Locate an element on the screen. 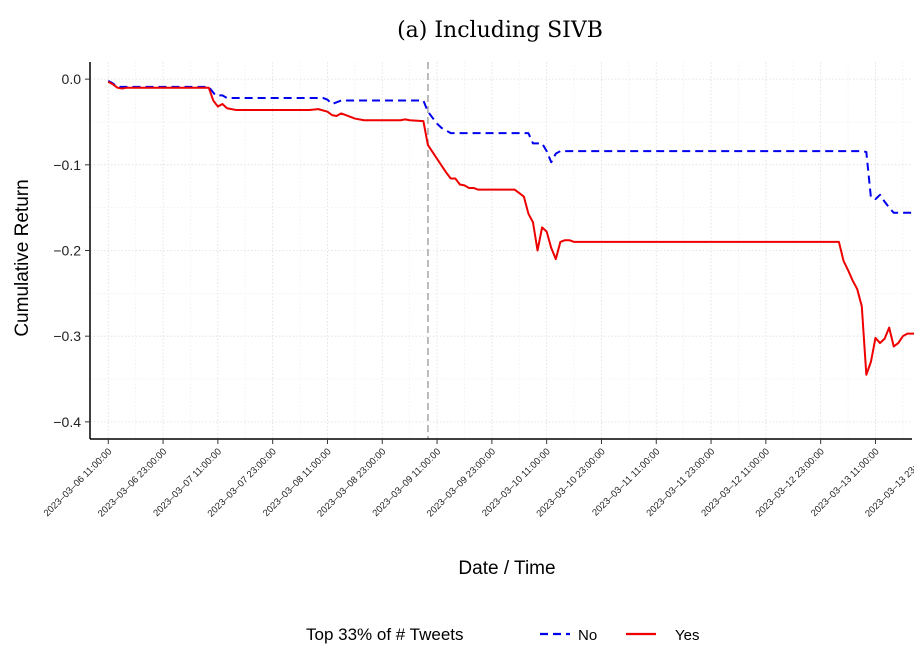  legend-label-no: No is located at coordinates (587, 635).